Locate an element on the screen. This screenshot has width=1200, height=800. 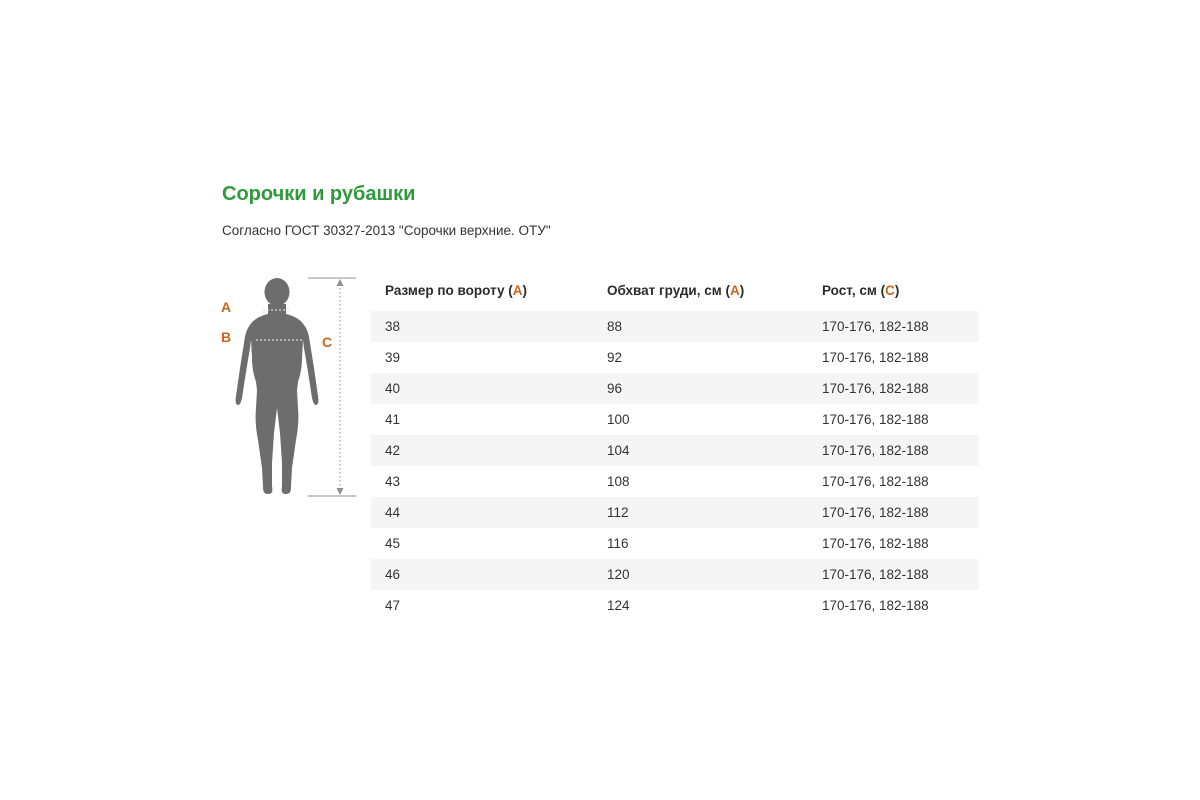
table-row: 43 108 170-176, 182-188 is located at coordinates (675, 481).